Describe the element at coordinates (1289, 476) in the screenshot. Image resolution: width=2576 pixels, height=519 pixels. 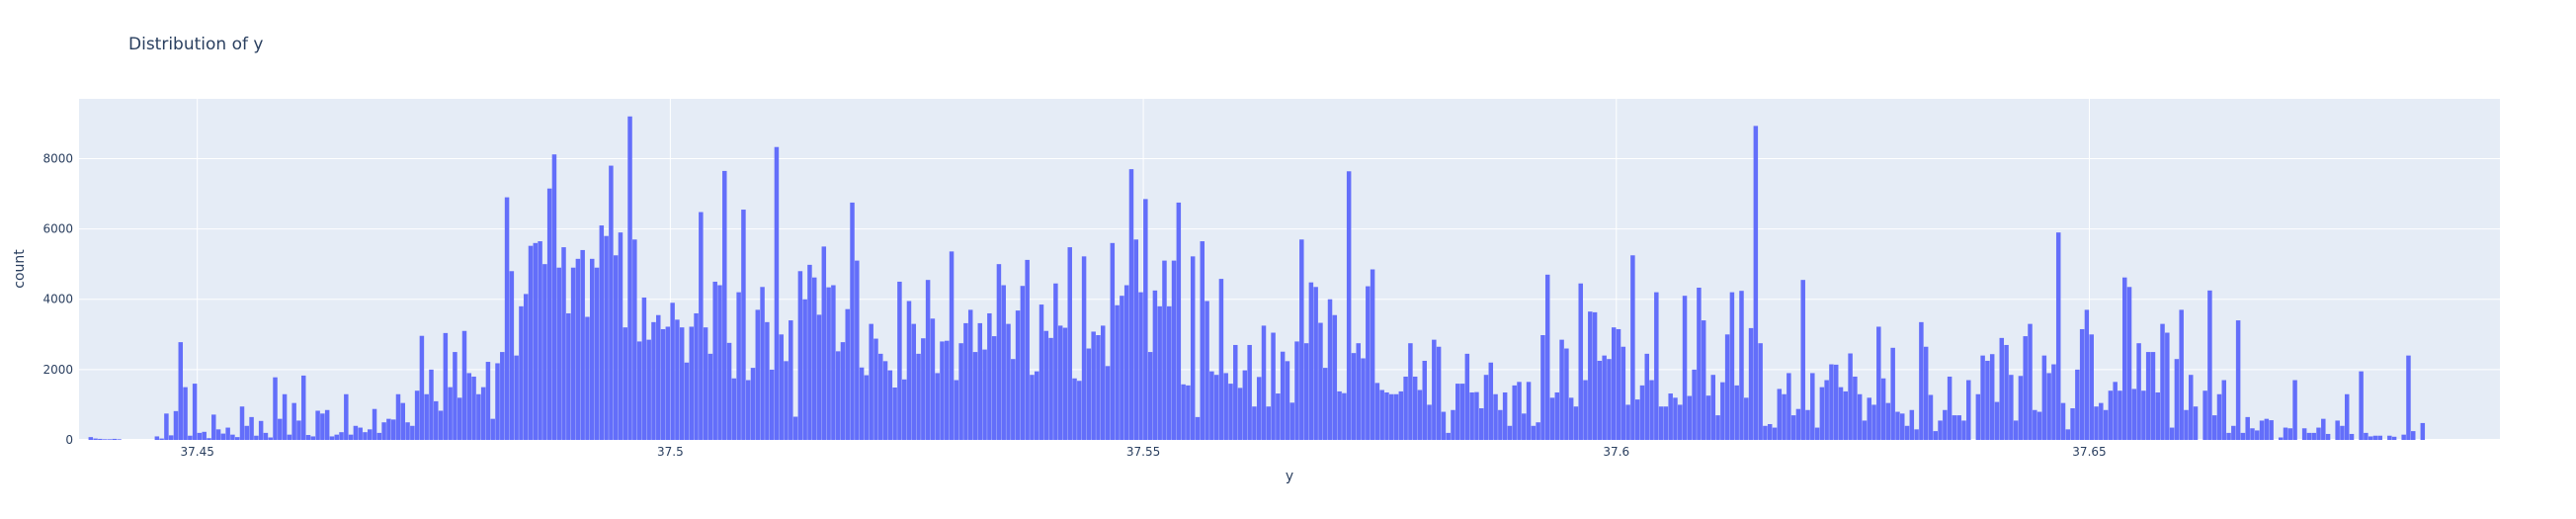
I see `x-axis-title: y` at that location.